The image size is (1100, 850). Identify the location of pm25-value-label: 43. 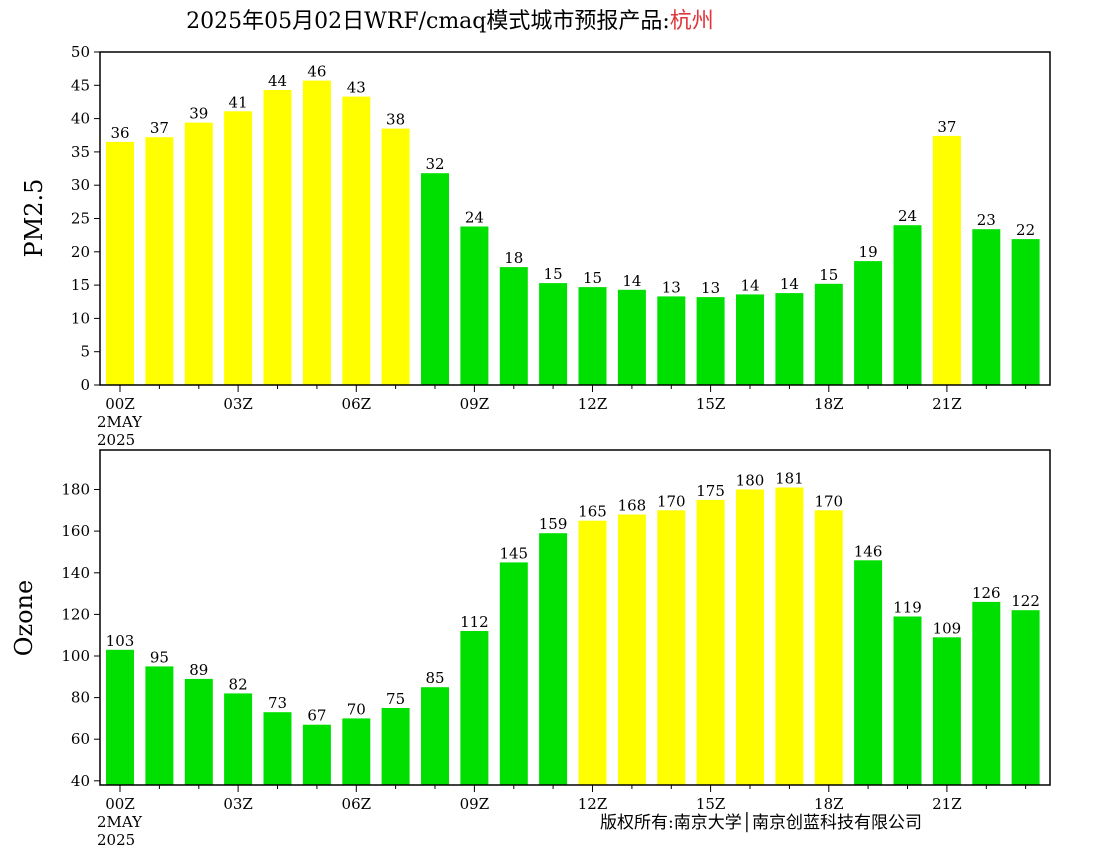
(356, 88).